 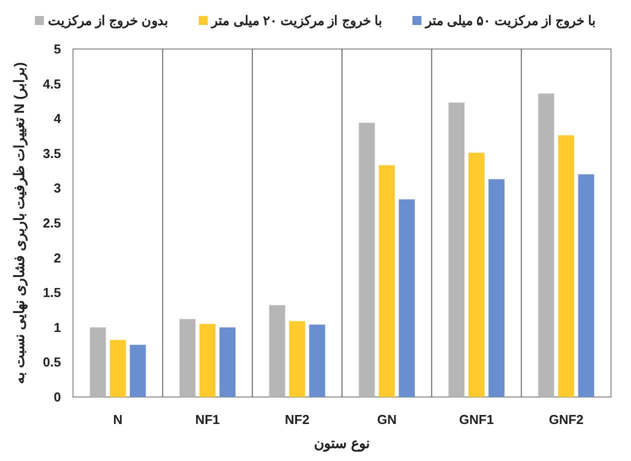 I want to click on x-tick-label: NF2, so click(x=297, y=419).